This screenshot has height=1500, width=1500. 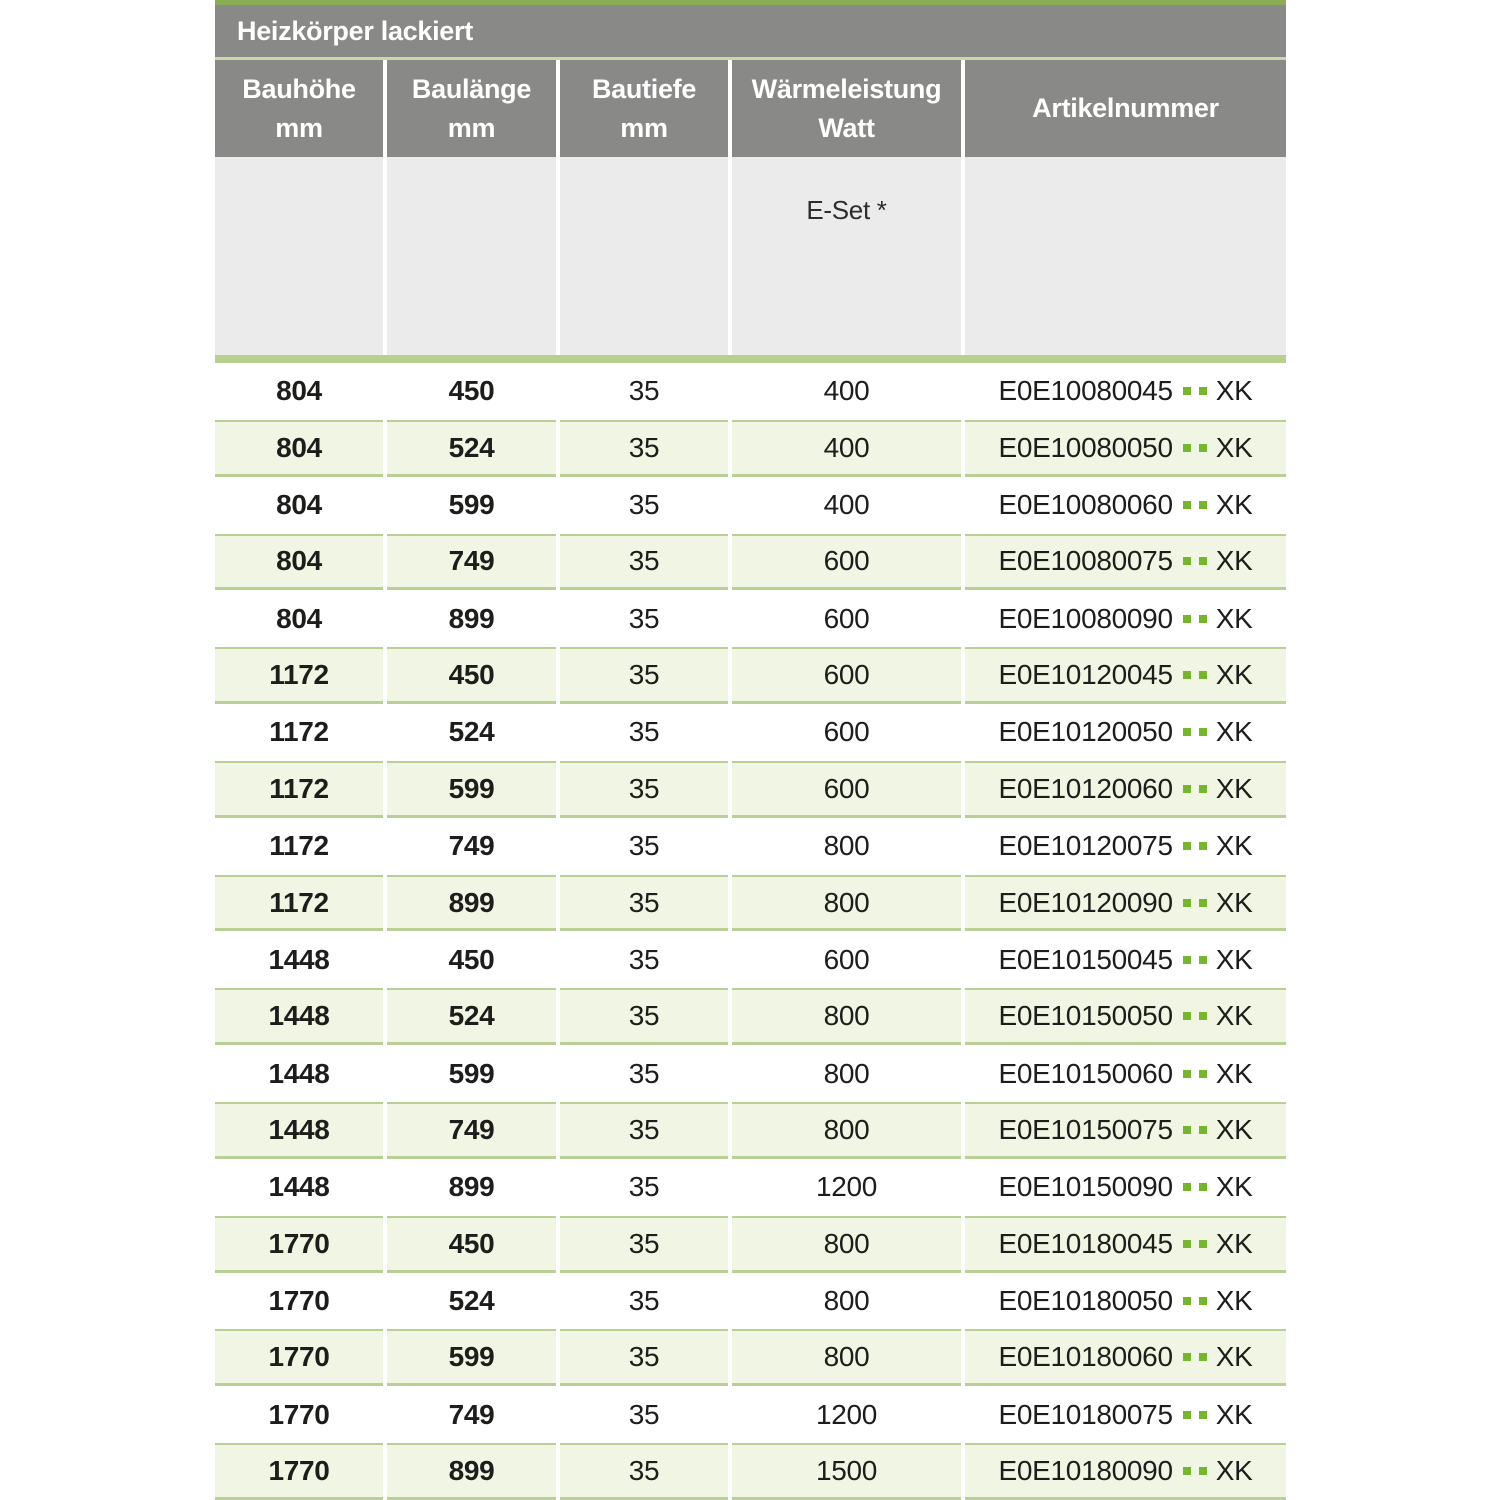 I want to click on cell-artikelnummer: E0E10080060 XK, so click(x=1125, y=505).